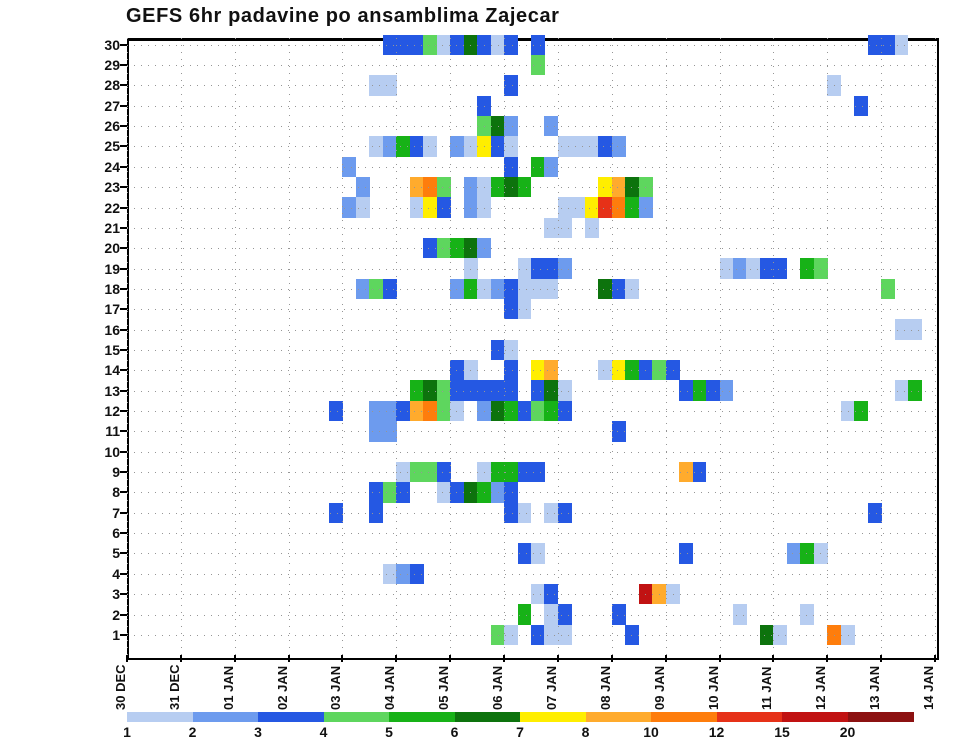 The height and width of the screenshot is (742, 960). Describe the element at coordinates (112, 370) in the screenshot. I see `y-tick-label: 14` at that location.